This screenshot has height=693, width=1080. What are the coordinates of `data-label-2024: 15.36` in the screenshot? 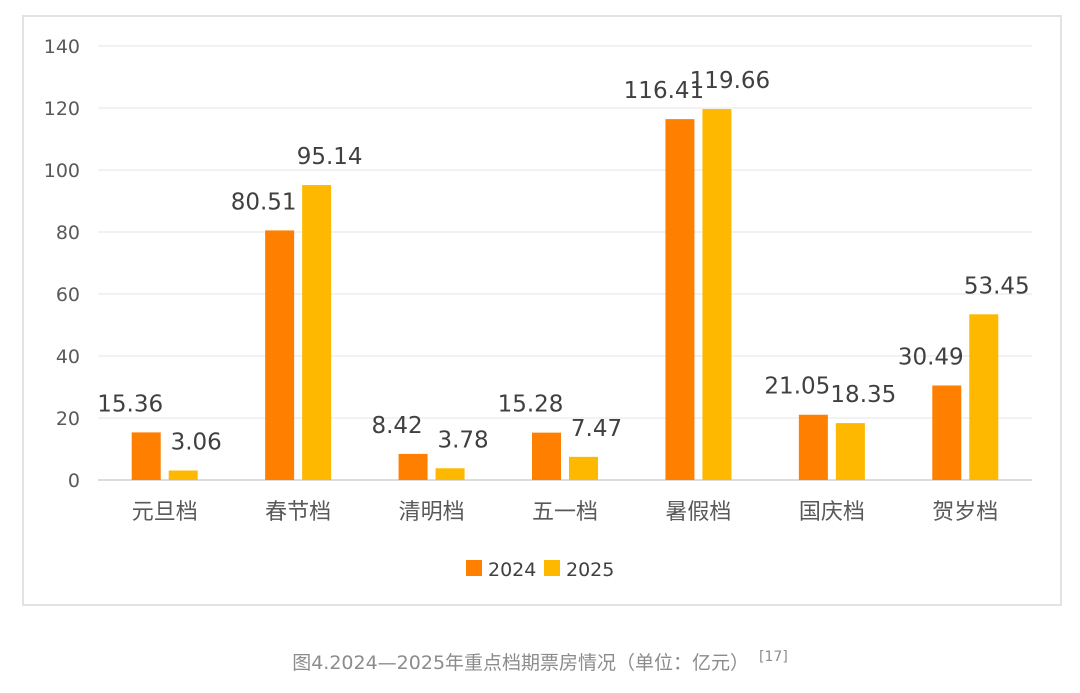 It's located at (130, 404).